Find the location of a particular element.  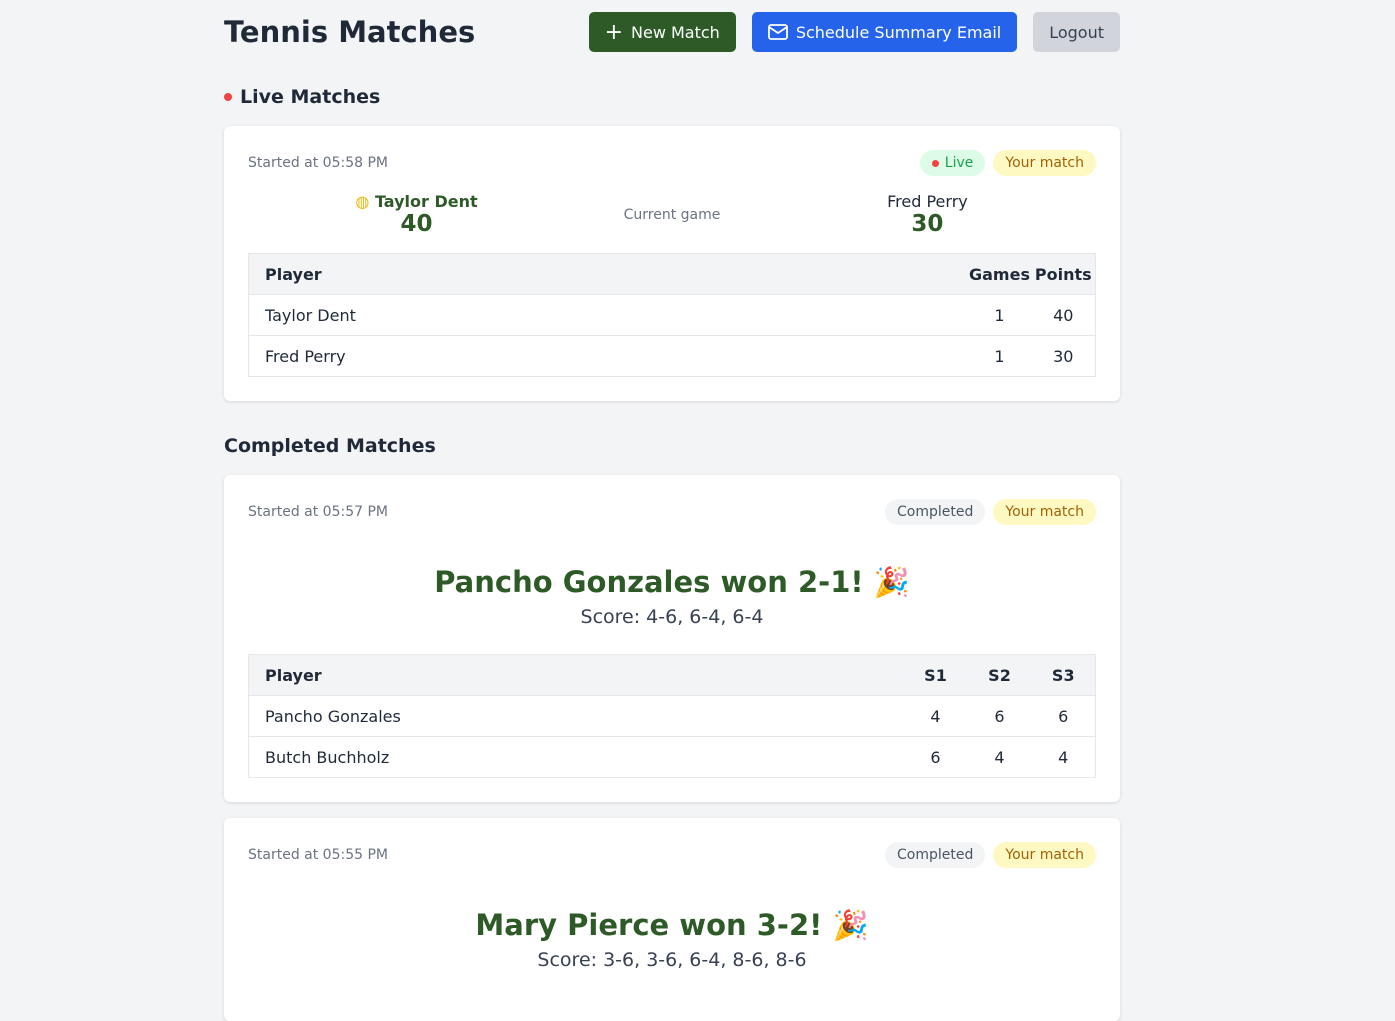

table-row: Taylor Dent 1 40 is located at coordinates (672, 315).